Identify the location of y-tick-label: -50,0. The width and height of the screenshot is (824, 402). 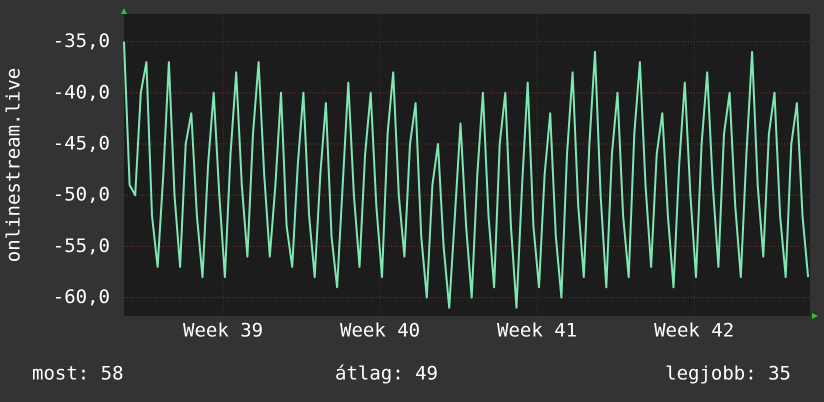
(81, 195).